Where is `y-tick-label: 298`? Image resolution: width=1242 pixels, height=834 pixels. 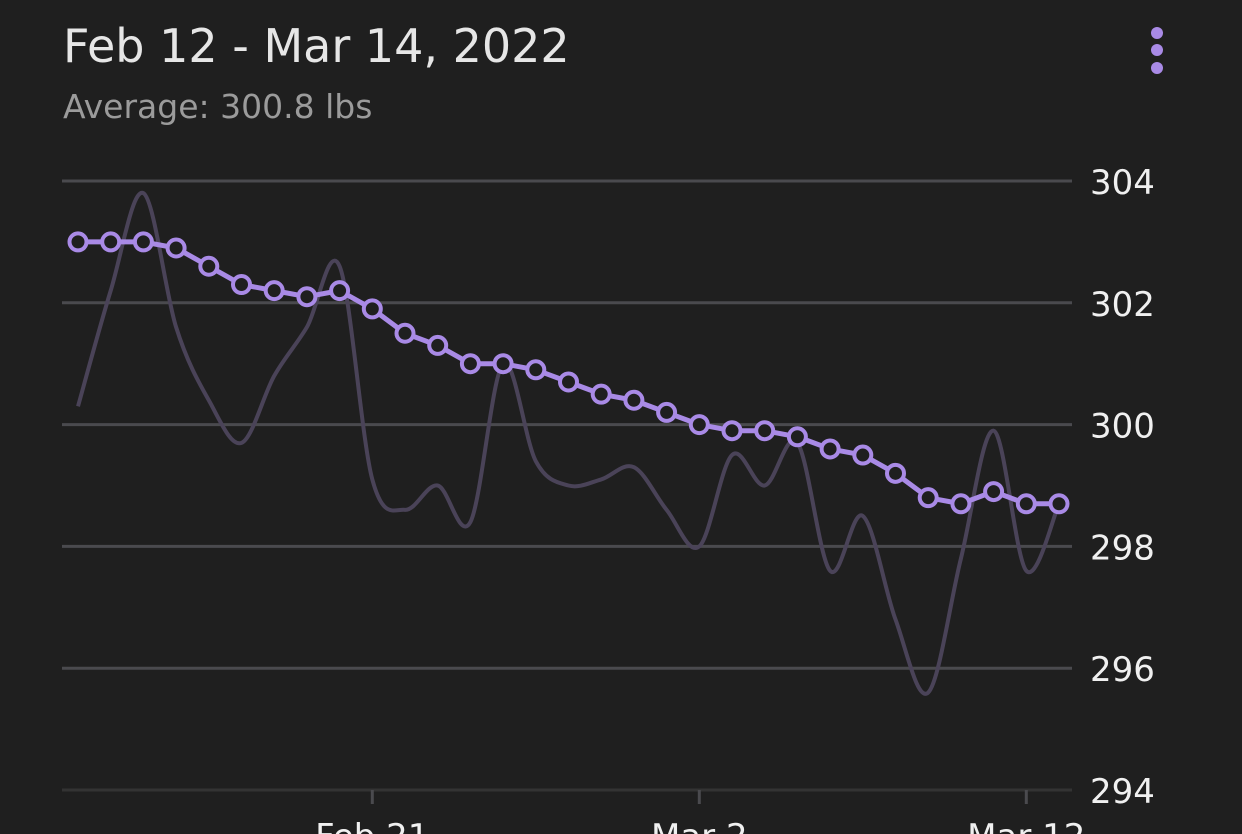 y-tick-label: 298 is located at coordinates (1122, 548).